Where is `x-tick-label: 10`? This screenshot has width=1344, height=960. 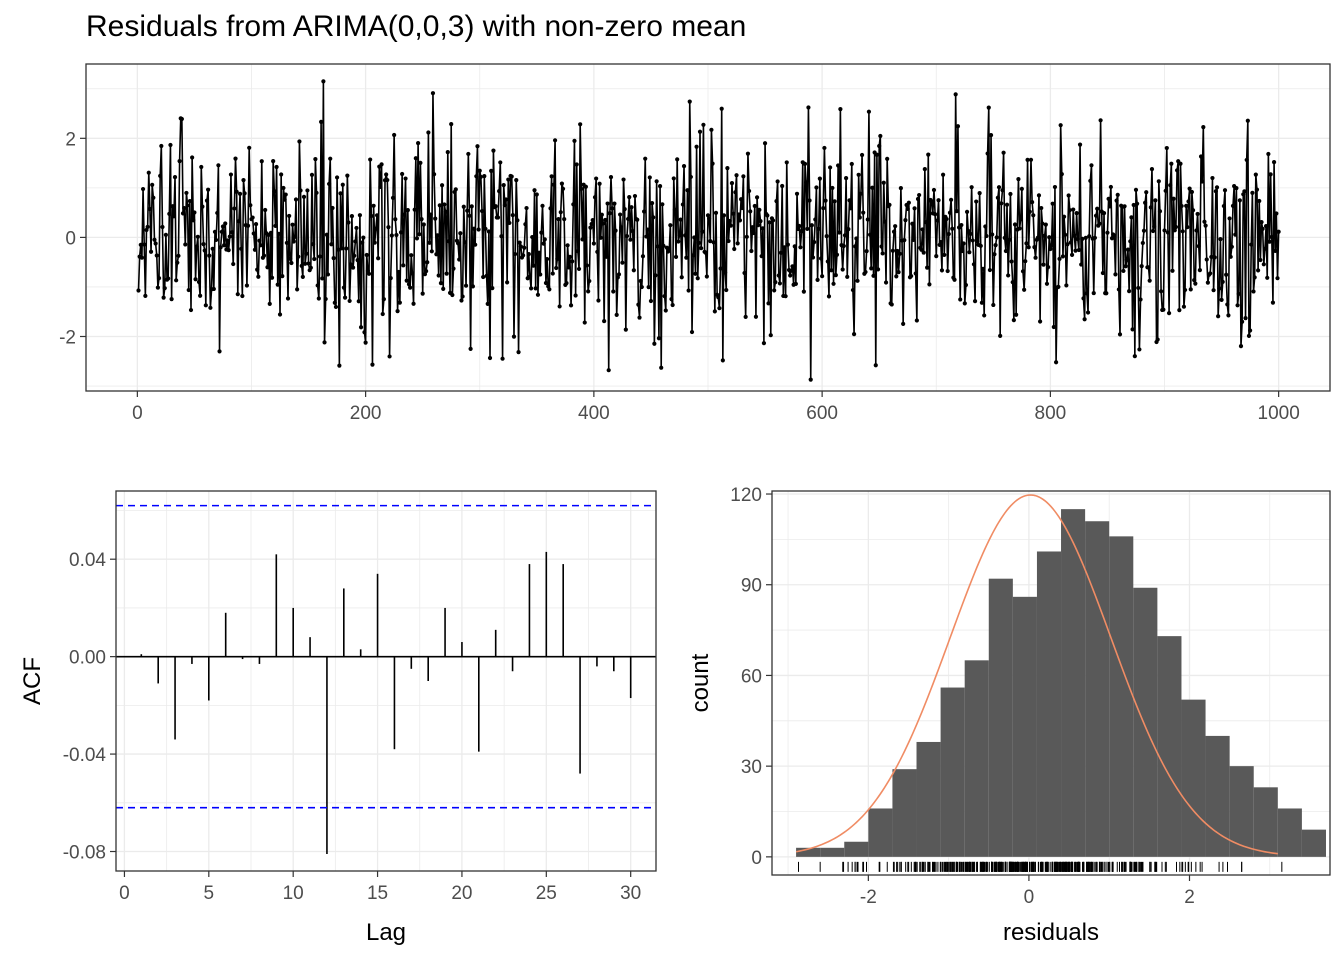 x-tick-label: 10 is located at coordinates (293, 893).